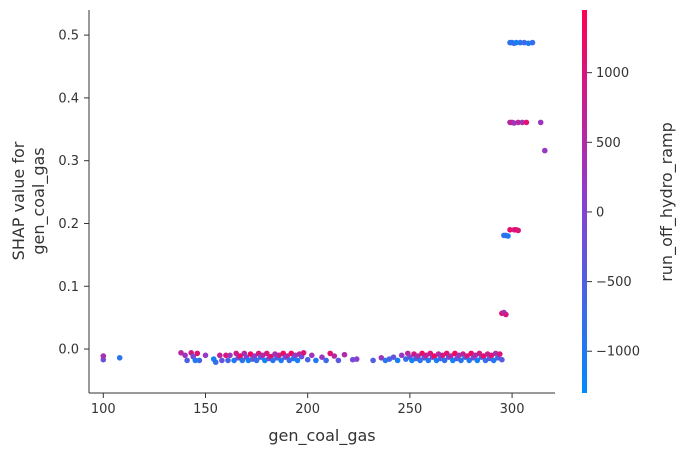  What do you see at coordinates (205, 409) in the screenshot?
I see `x-tick-label: 150` at bounding box center [205, 409].